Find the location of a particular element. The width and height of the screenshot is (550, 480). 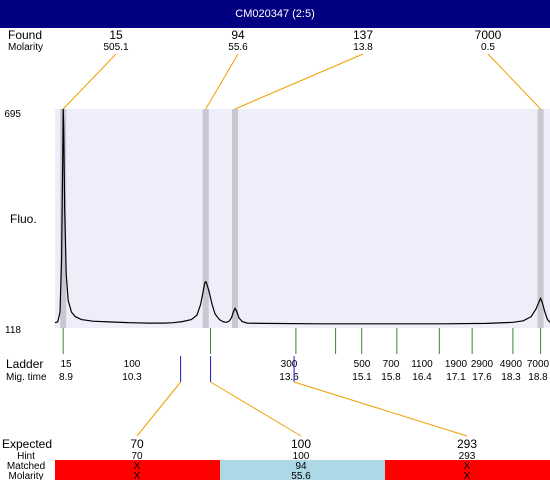

ladder-migtime-label: 8.9 is located at coordinates (66, 377).